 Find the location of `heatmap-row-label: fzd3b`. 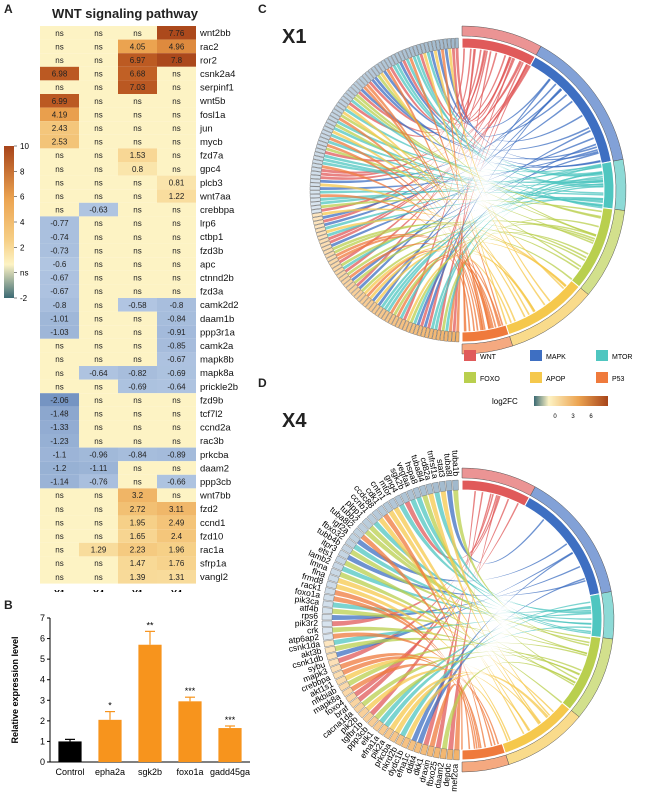

heatmap-row-label: fzd3b is located at coordinates (211, 251).